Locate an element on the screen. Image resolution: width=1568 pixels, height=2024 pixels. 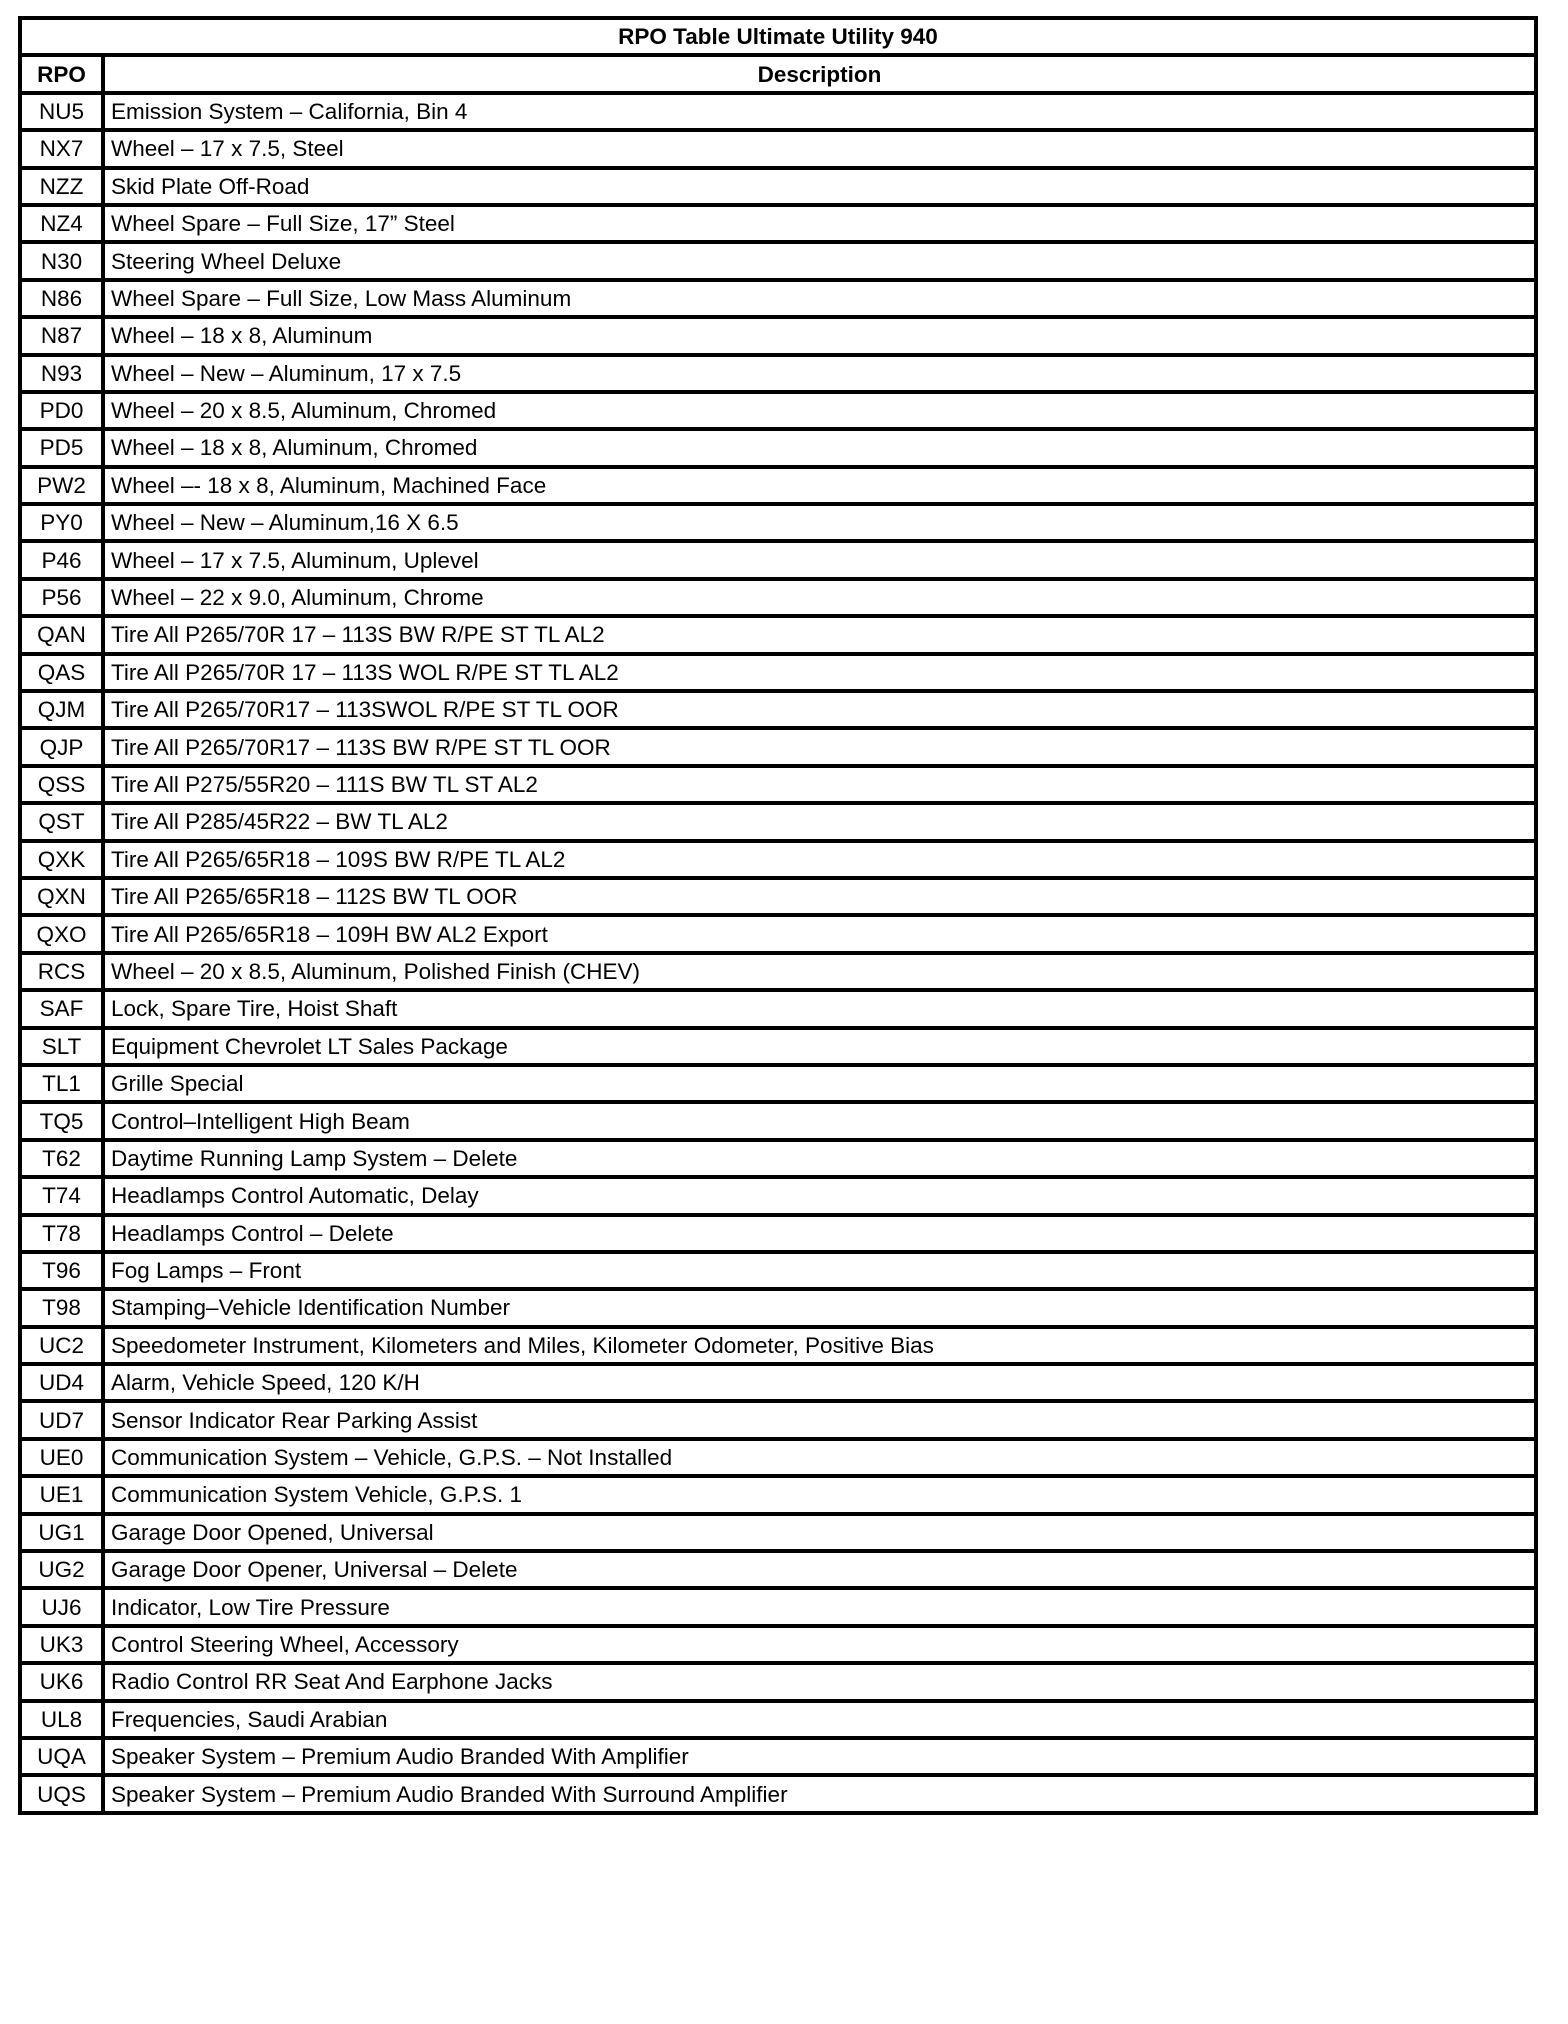
header-row: RPO Description is located at coordinates (778, 74).